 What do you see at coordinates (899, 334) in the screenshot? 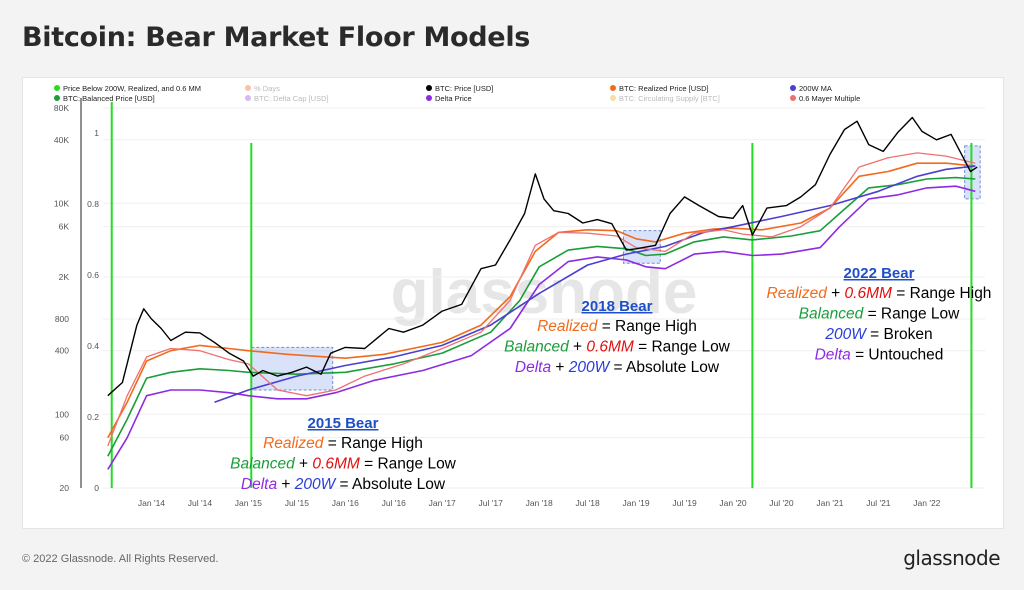
I see `annotation-segment: = Broken` at bounding box center [899, 334].